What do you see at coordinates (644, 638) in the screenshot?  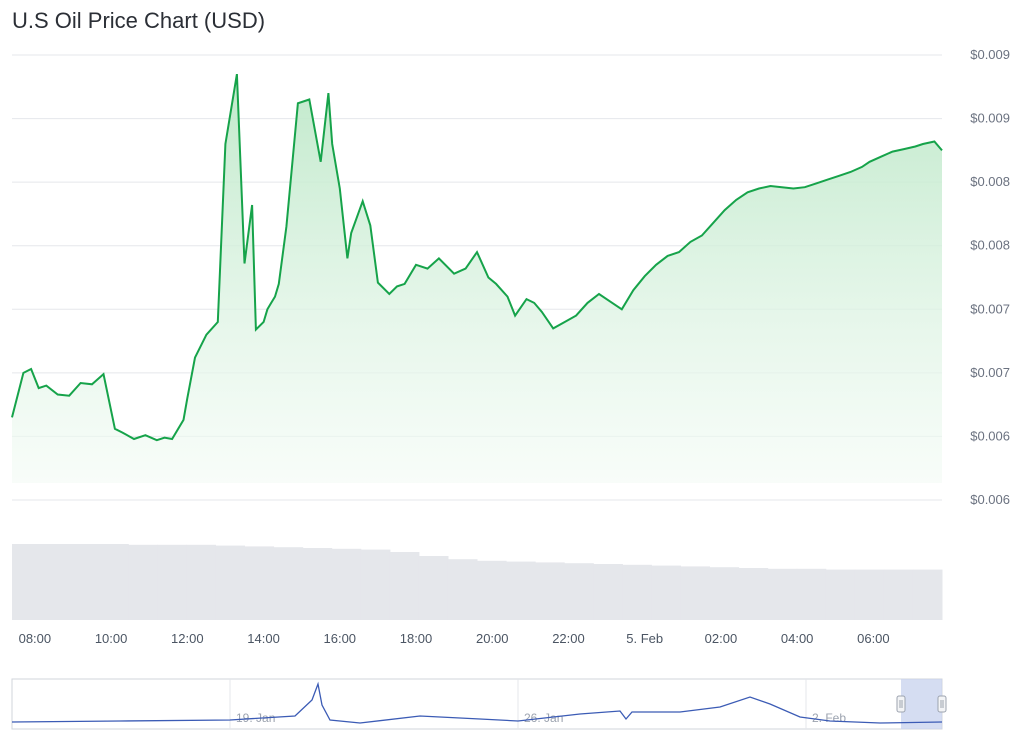 I see `x-tick-label: 5. Feb` at bounding box center [644, 638].